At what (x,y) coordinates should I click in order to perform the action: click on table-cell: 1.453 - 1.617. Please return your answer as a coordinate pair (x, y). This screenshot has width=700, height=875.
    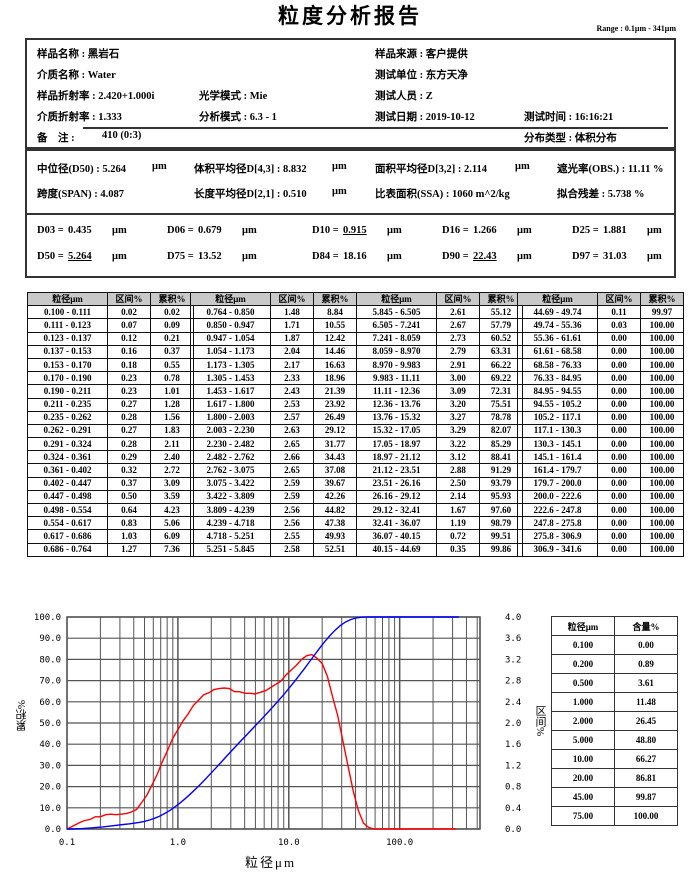
    Looking at the image, I should click on (230, 391).